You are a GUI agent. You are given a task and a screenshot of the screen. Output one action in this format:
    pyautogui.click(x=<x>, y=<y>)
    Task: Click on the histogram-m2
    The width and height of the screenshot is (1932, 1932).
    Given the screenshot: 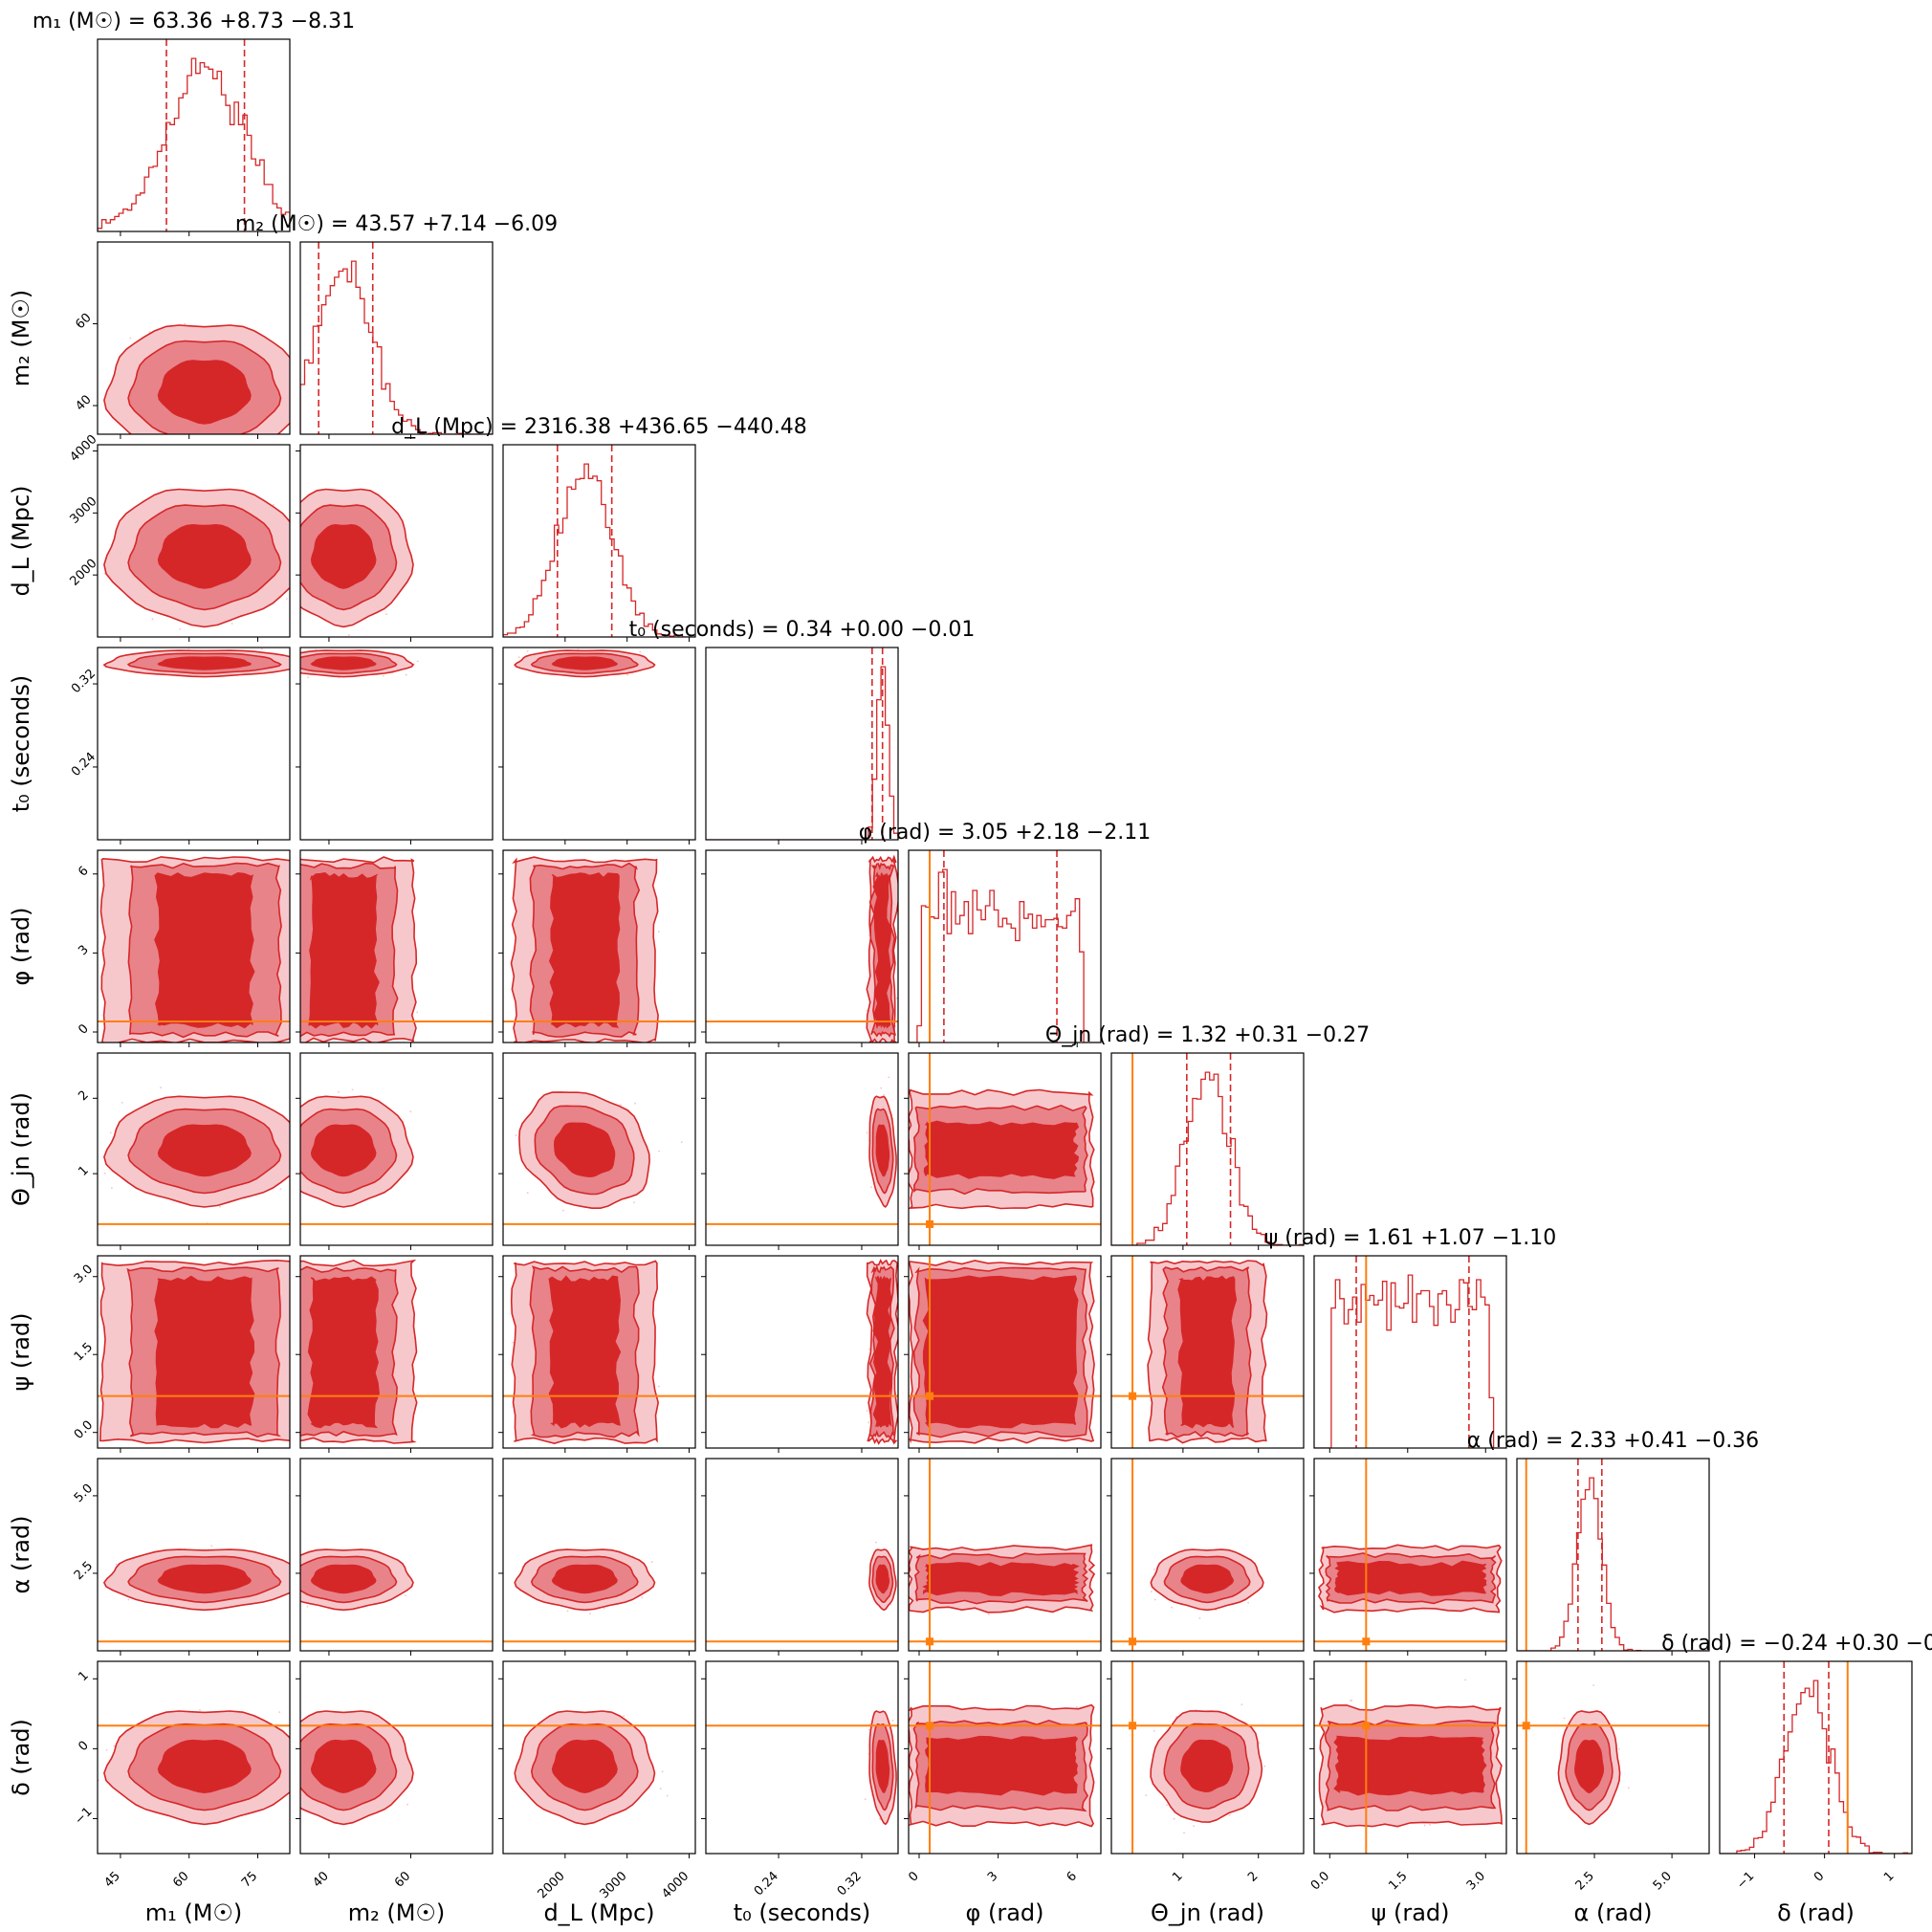 What is the action you would take?
    pyautogui.click(x=396, y=347)
    